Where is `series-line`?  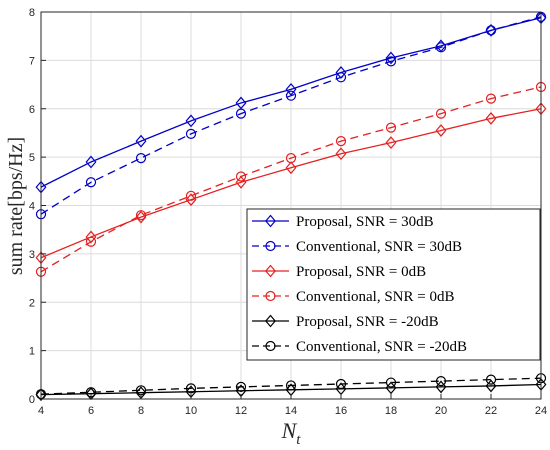
series-line is located at coordinates (291, 386).